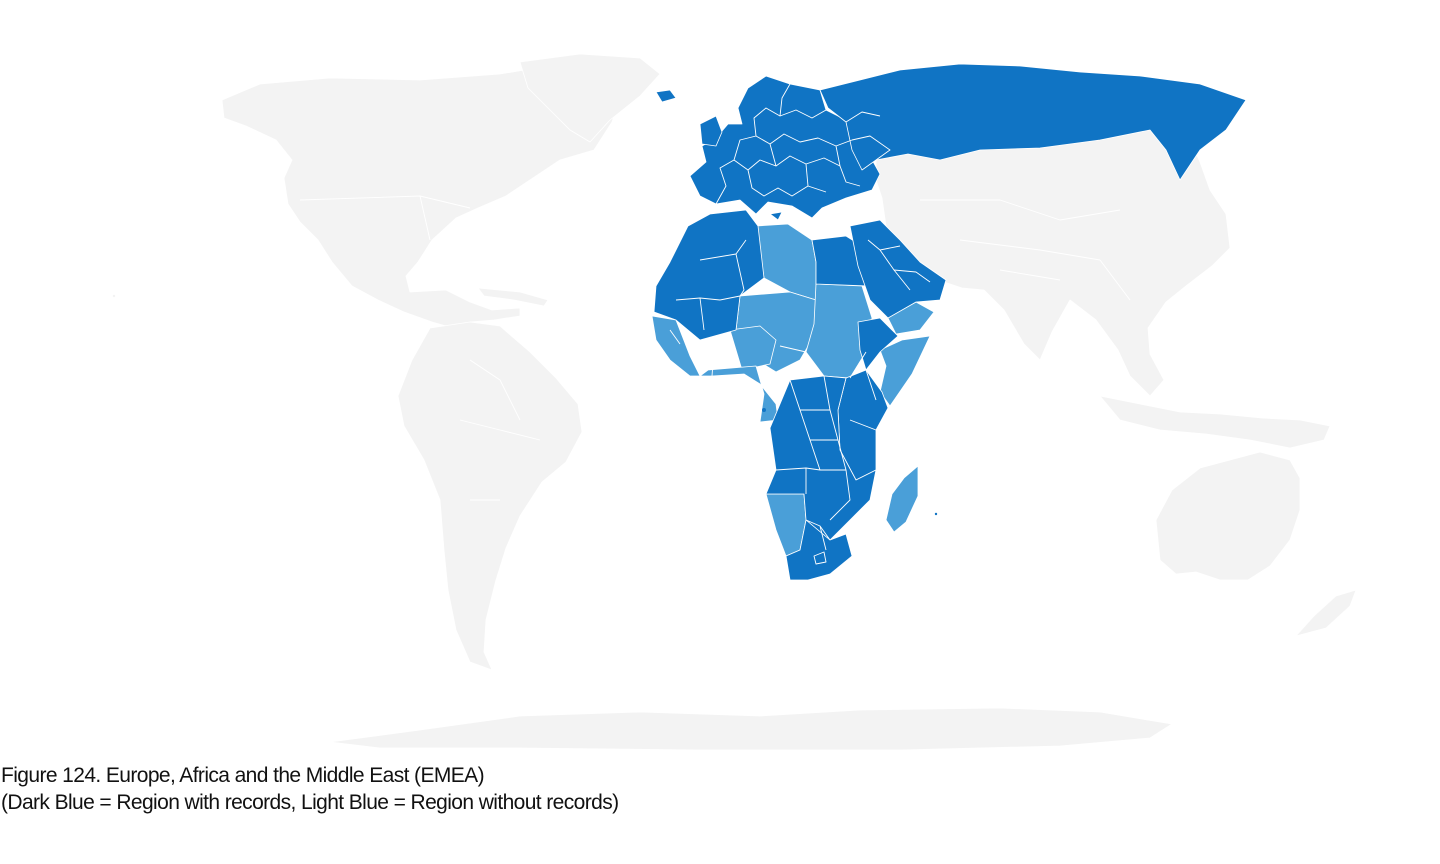  What do you see at coordinates (513, 297) in the screenshot?
I see `region-caribbean` at bounding box center [513, 297].